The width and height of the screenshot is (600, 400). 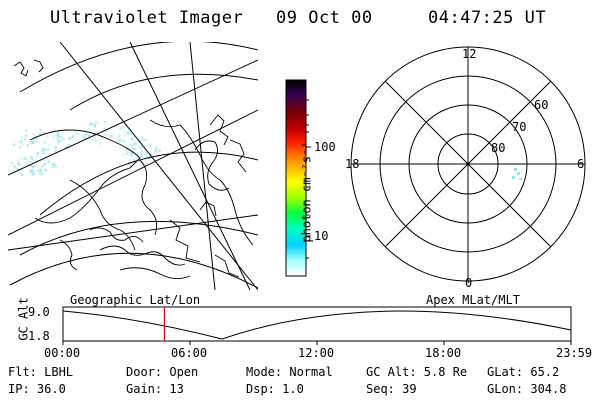 What do you see at coordinates (147, 18) in the screenshot?
I see `instrument-title: Ultraviolet Imager` at bounding box center [147, 18].